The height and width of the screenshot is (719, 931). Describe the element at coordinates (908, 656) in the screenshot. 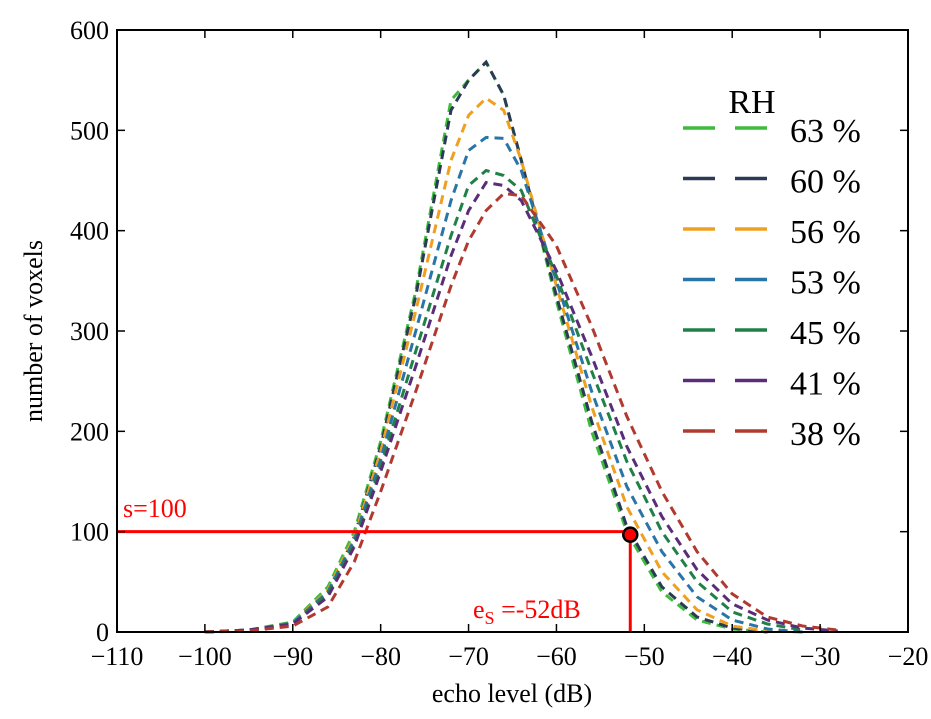

I see `x-tick-label: −20` at that location.